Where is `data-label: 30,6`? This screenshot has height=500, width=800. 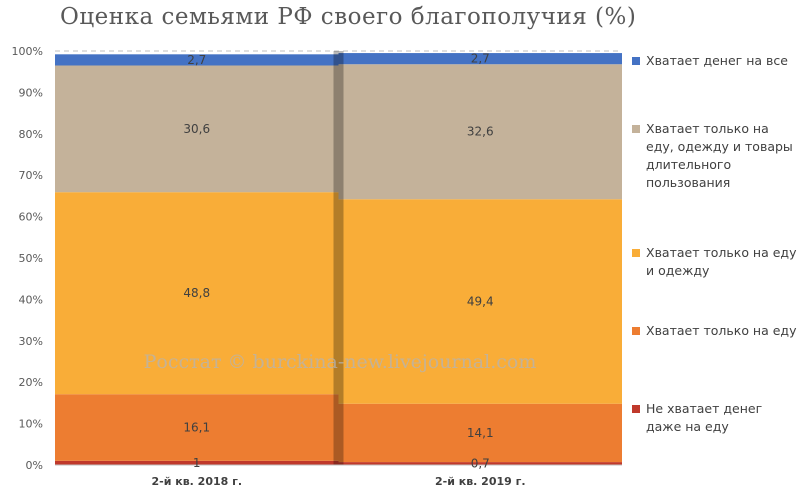 data-label: 30,6 is located at coordinates (196, 129).